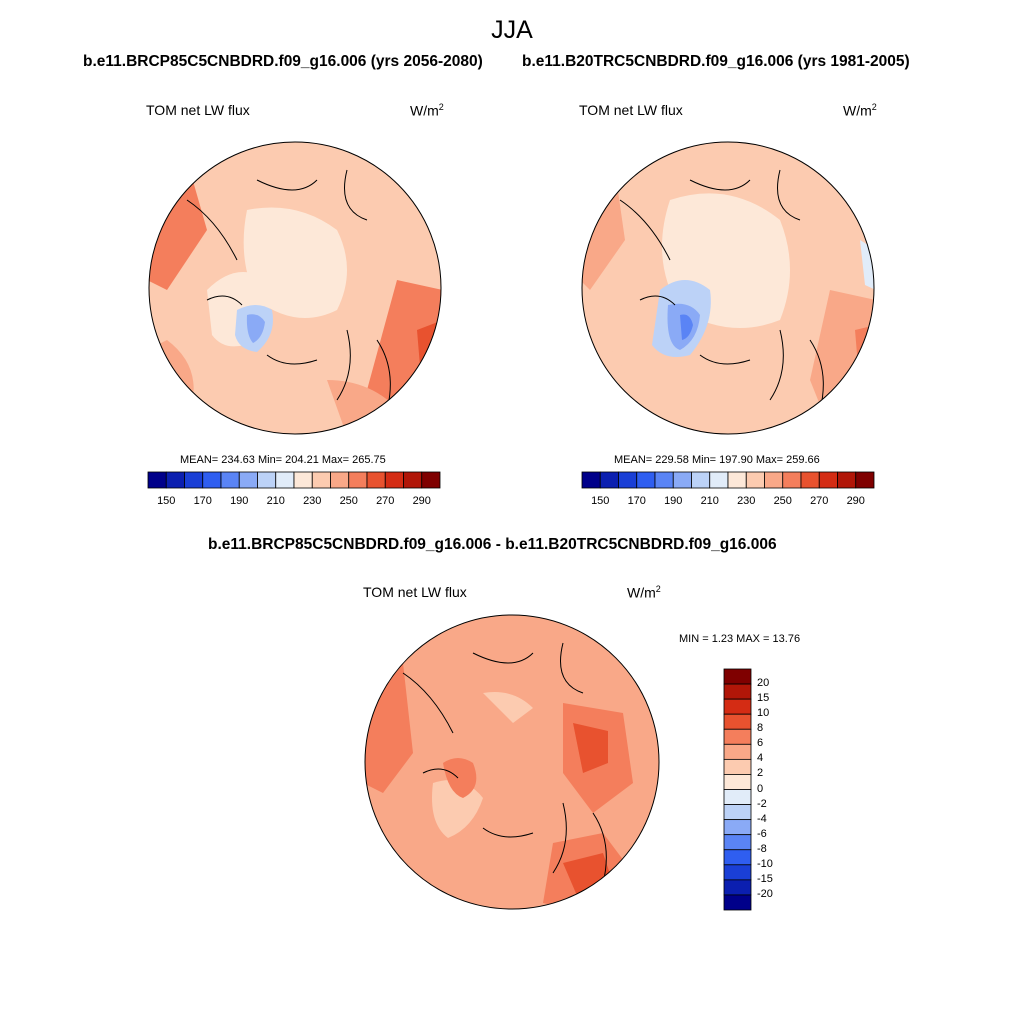  Describe the element at coordinates (777, 789) in the screenshot. I see `diff-colorbar-labels: 20 15 10 8 6 4 2 0 -2 -4 -6 -8 -10 -15 -20` at that location.